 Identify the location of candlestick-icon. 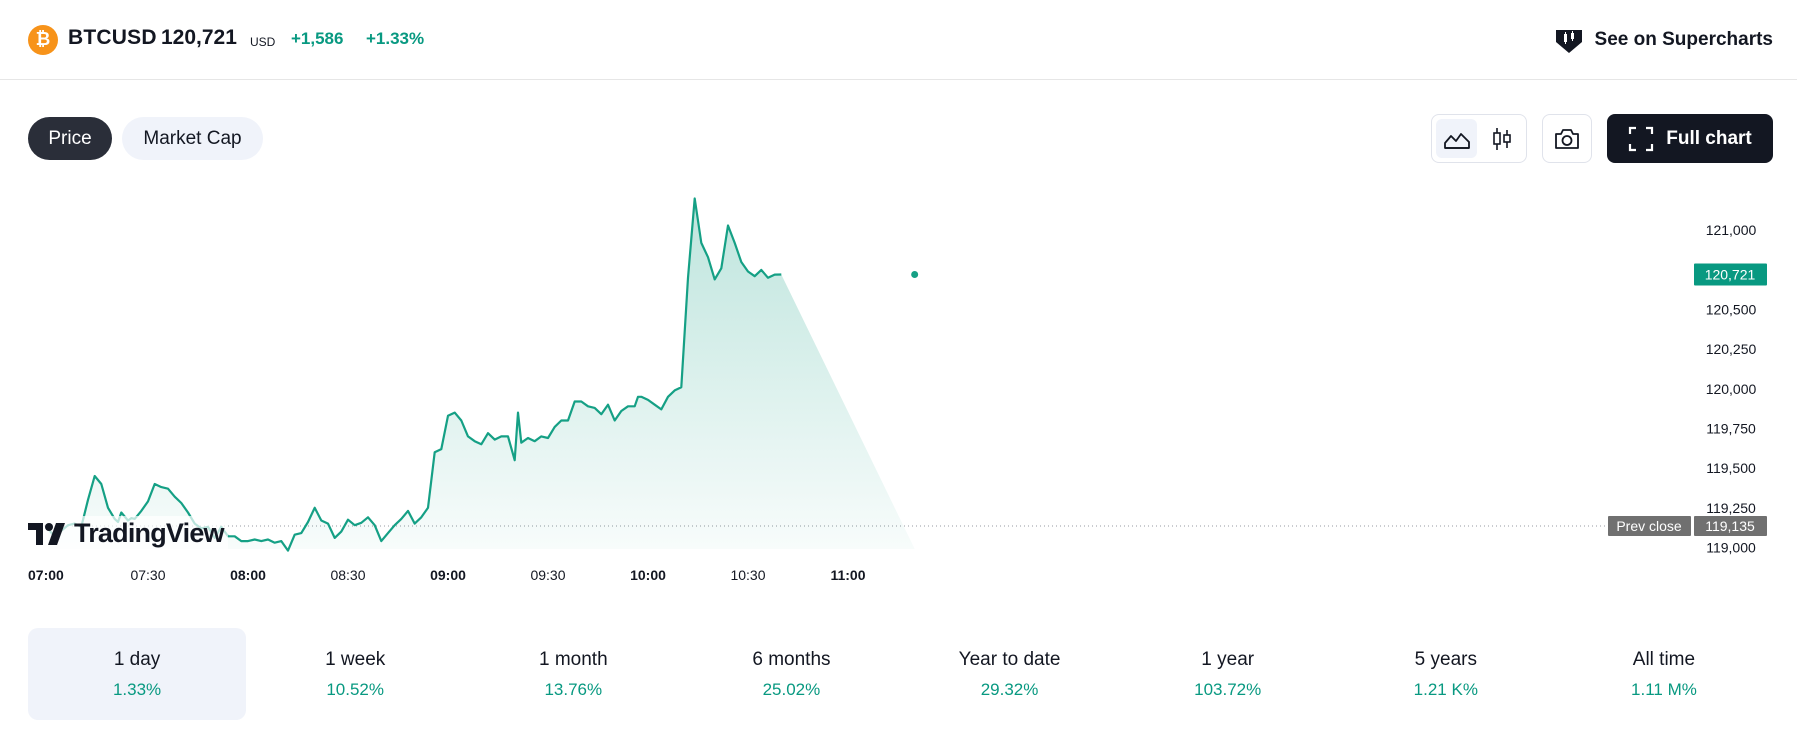
(1501, 138).